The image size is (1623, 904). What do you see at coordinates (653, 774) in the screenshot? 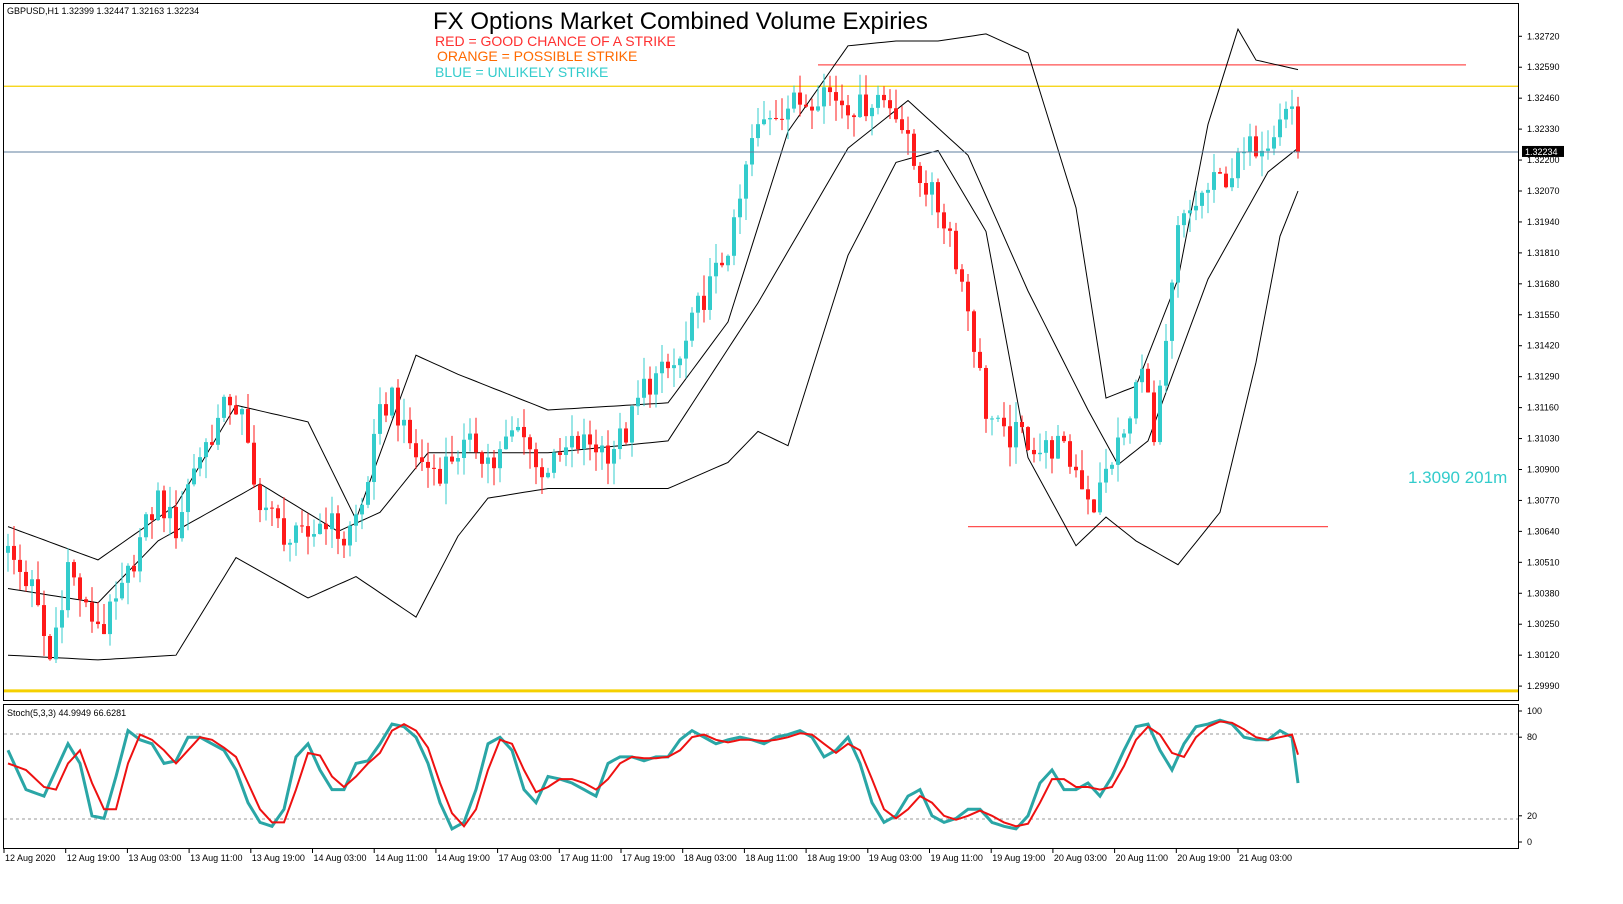
I see `stoch-signal-line` at bounding box center [653, 774].